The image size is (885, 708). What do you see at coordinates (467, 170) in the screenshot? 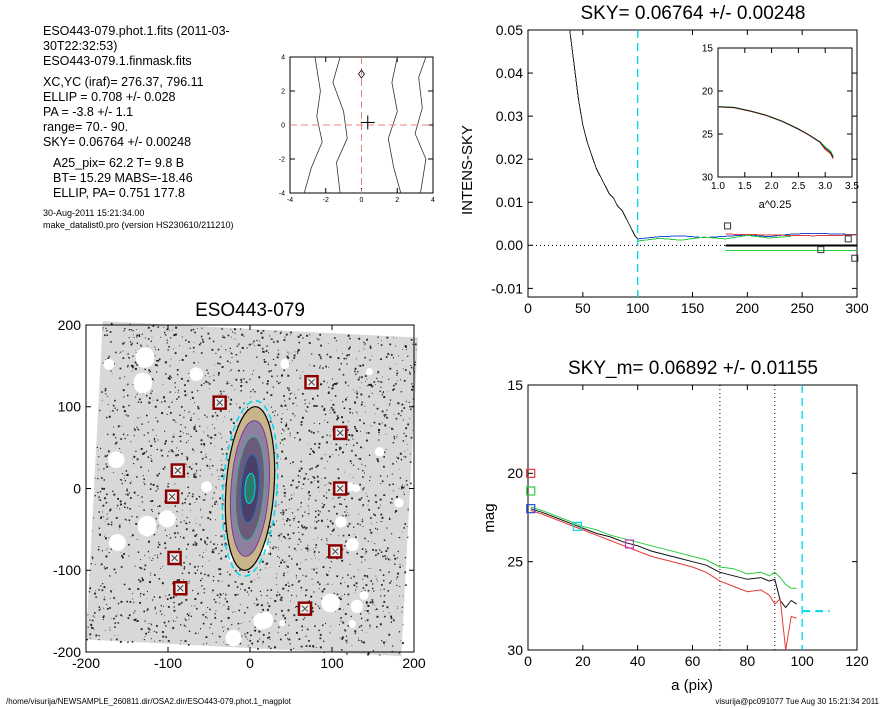
I see `sky-ylabel: INTENS-SKY` at bounding box center [467, 170].